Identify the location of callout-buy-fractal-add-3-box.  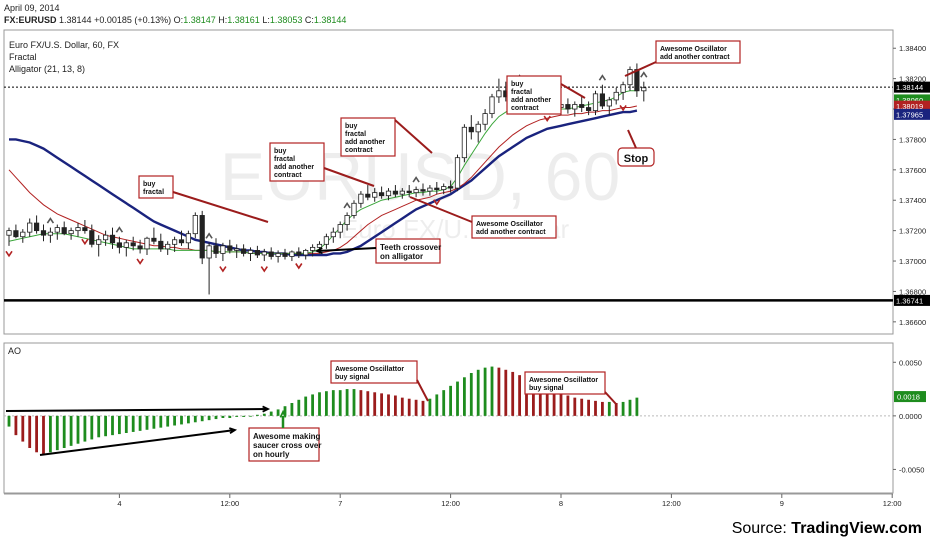
(534, 95).